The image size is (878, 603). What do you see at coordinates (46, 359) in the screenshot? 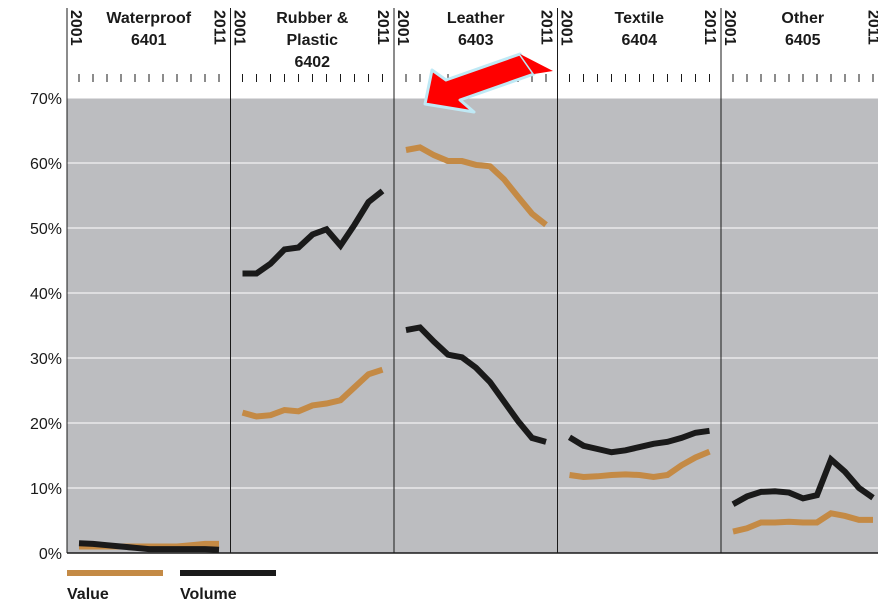
I see `y-tick-label: 30%` at bounding box center [46, 359].